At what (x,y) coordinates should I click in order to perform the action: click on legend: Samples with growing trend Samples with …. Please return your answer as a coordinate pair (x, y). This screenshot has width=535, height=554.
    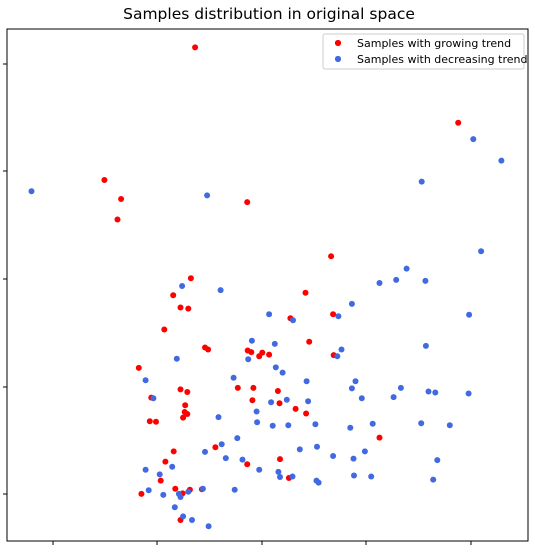
    Looking at the image, I should click on (424, 51).